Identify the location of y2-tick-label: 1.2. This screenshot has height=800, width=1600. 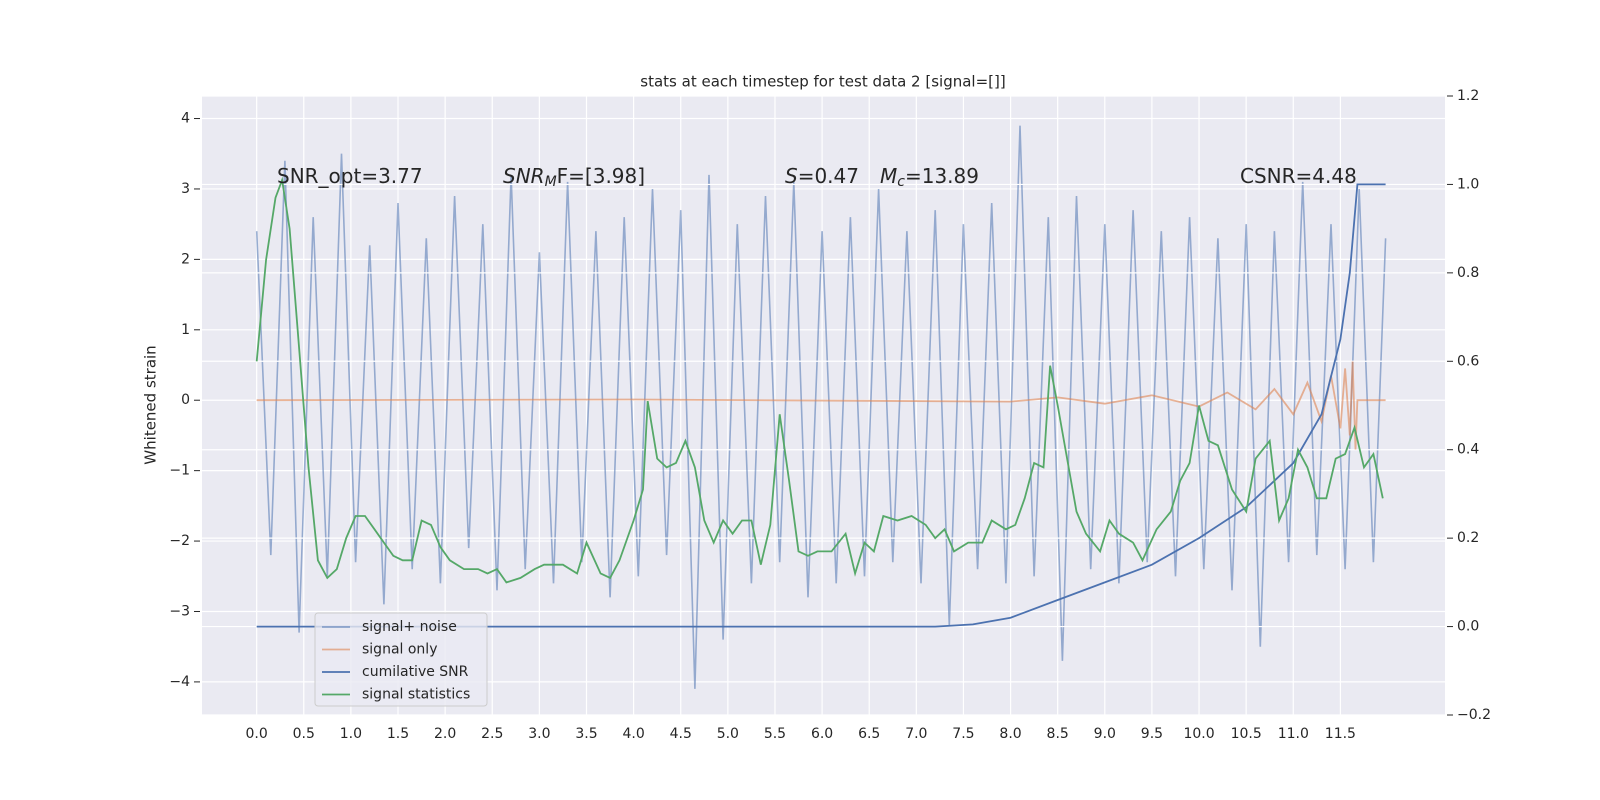
(1468, 96).